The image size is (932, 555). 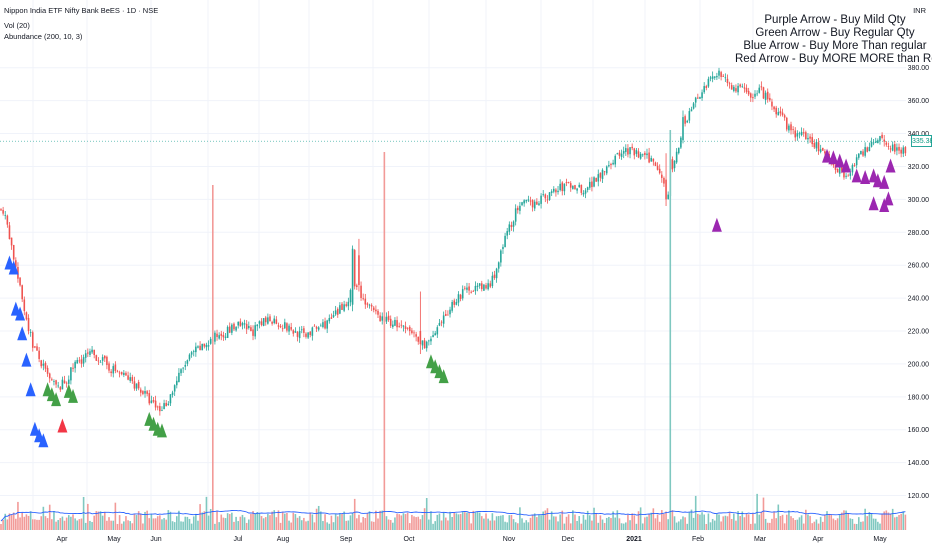 What do you see at coordinates (509, 539) in the screenshot?
I see `x-tick-label: Nov` at bounding box center [509, 539].